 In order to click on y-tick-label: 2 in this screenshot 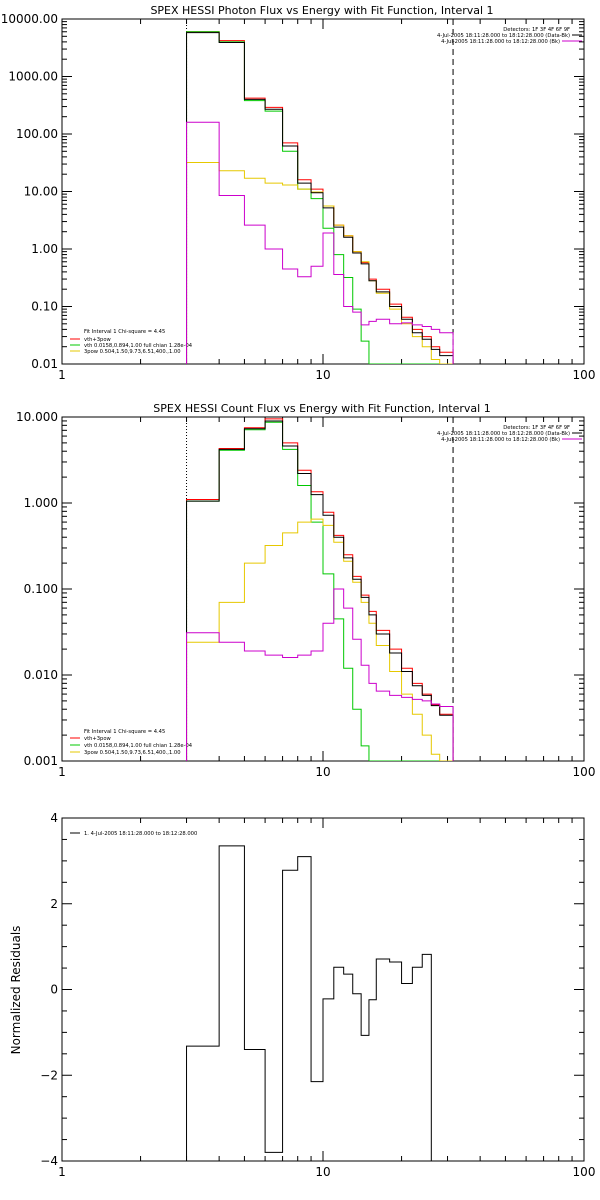, I will do `click(54, 904)`.